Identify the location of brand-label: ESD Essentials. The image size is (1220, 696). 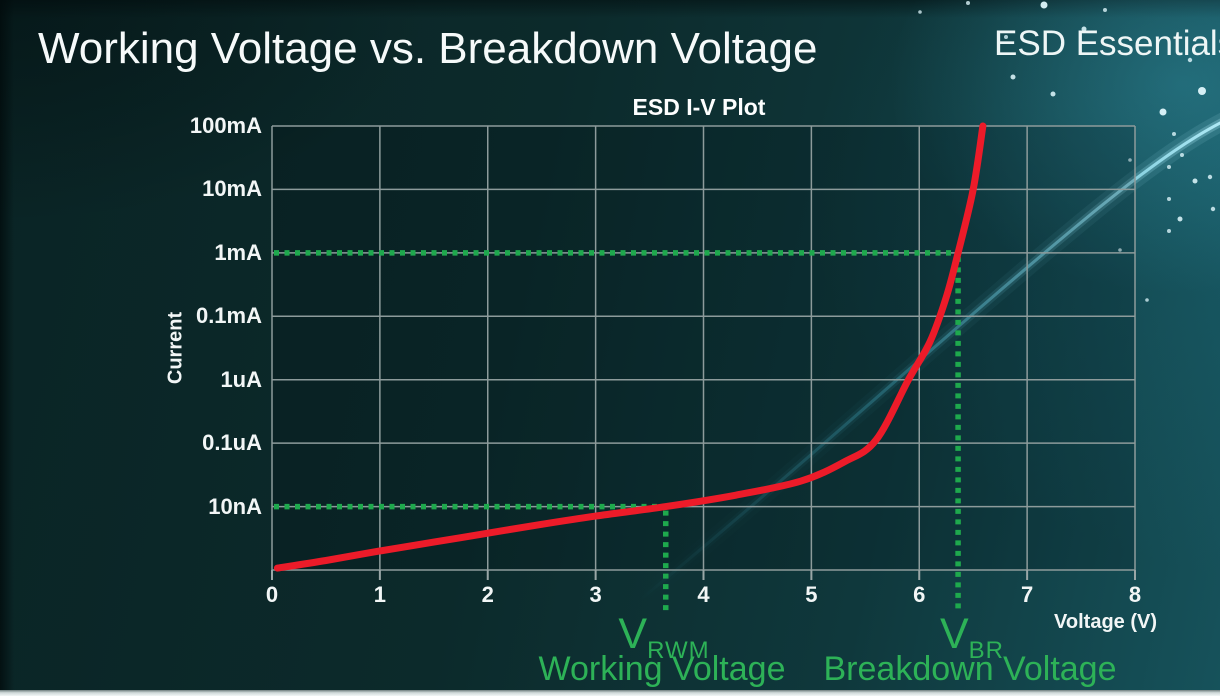
(1107, 43).